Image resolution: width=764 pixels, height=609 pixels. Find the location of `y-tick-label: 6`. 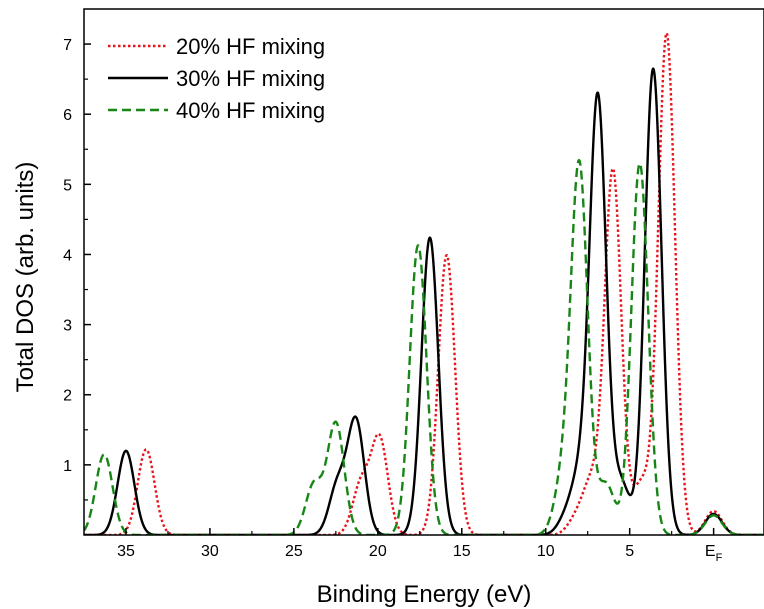

y-tick-label: 6 is located at coordinates (67, 115).